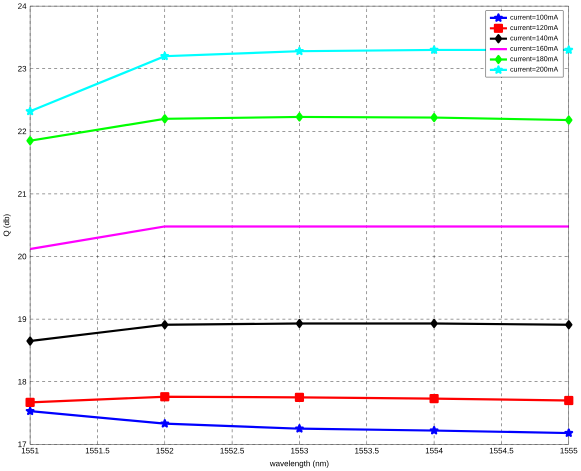 The image size is (581, 471). I want to click on x-tick-label: 1553.5, so click(367, 451).